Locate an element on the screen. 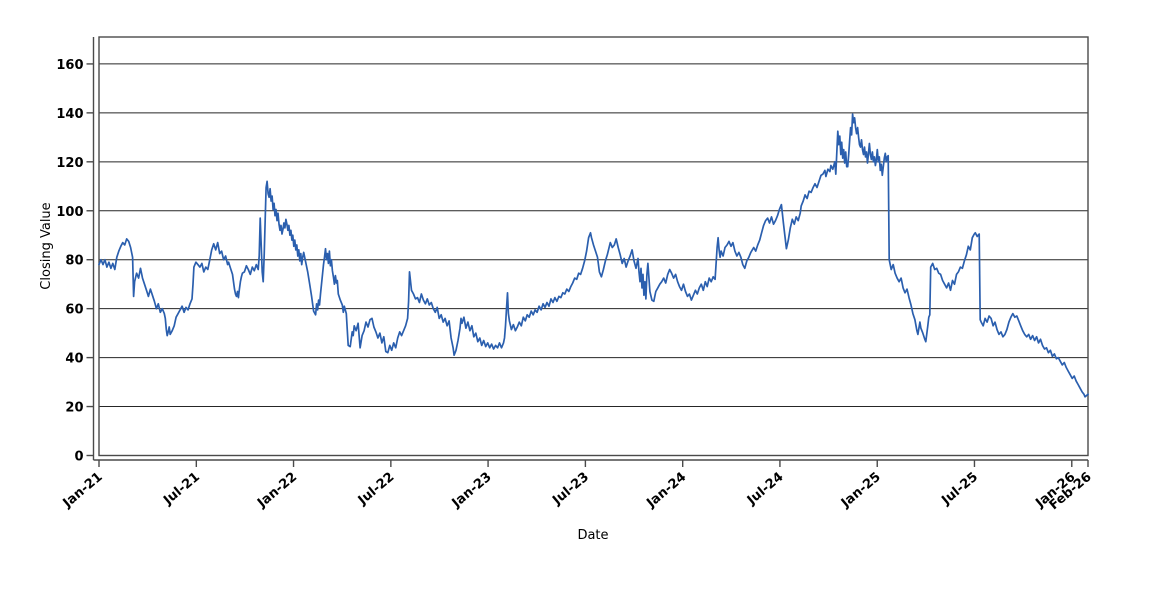 The image size is (1150, 604). y-axis-title: Closing Value is located at coordinates (46, 245).